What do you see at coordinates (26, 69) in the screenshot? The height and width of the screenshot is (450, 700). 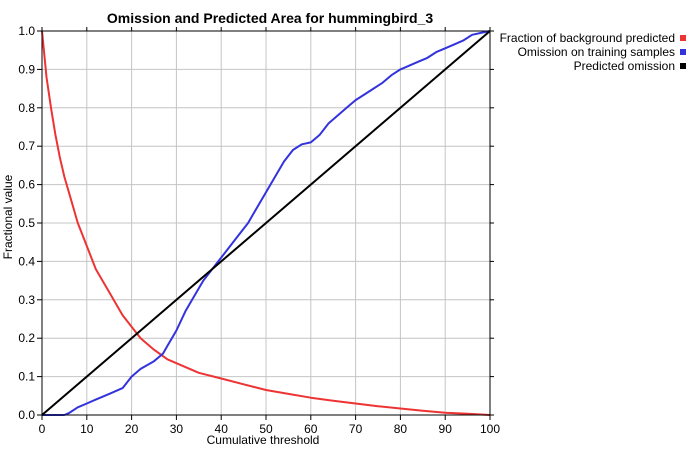 I see `y-tick-label: 0.9` at bounding box center [26, 69].